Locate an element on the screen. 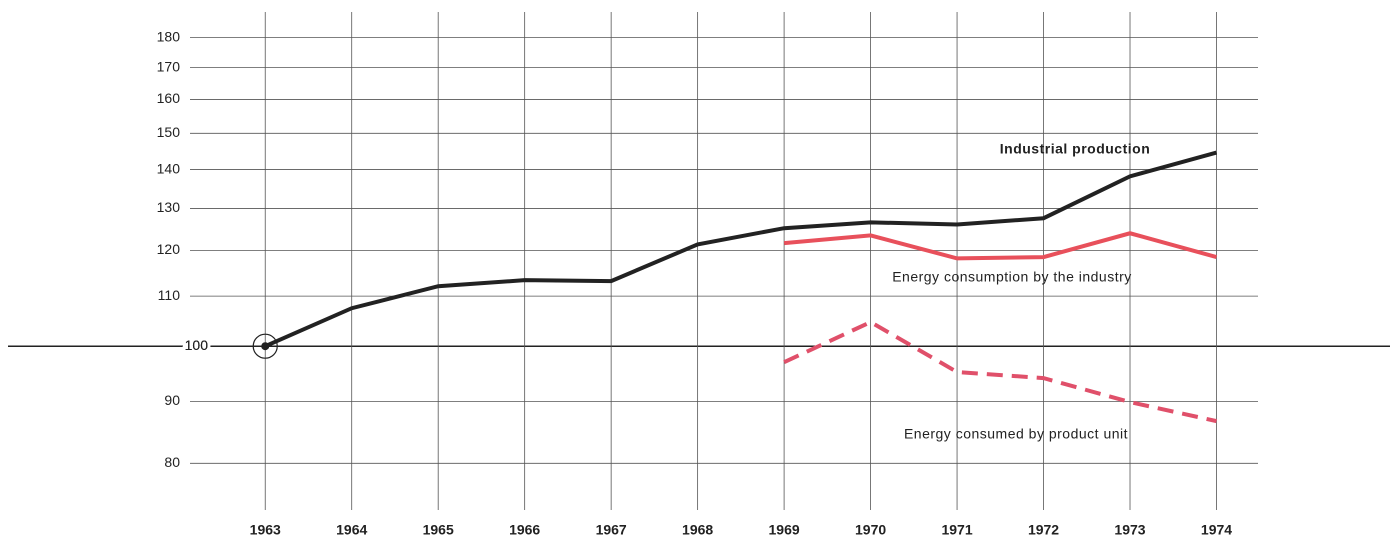 The width and height of the screenshot is (1394, 542). x-tick-label: 1970 is located at coordinates (870, 530).